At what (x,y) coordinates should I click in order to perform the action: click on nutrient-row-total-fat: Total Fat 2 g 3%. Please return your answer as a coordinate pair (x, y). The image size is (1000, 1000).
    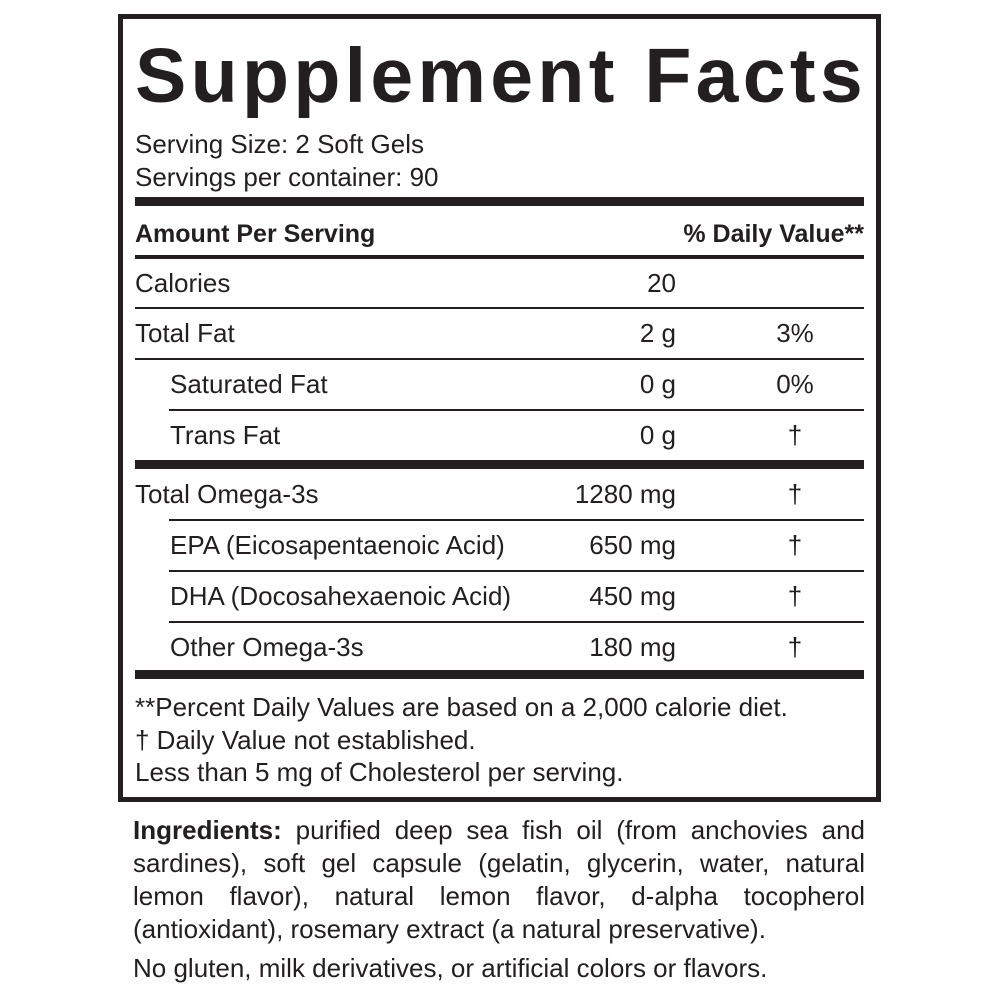
    Looking at the image, I should click on (499, 333).